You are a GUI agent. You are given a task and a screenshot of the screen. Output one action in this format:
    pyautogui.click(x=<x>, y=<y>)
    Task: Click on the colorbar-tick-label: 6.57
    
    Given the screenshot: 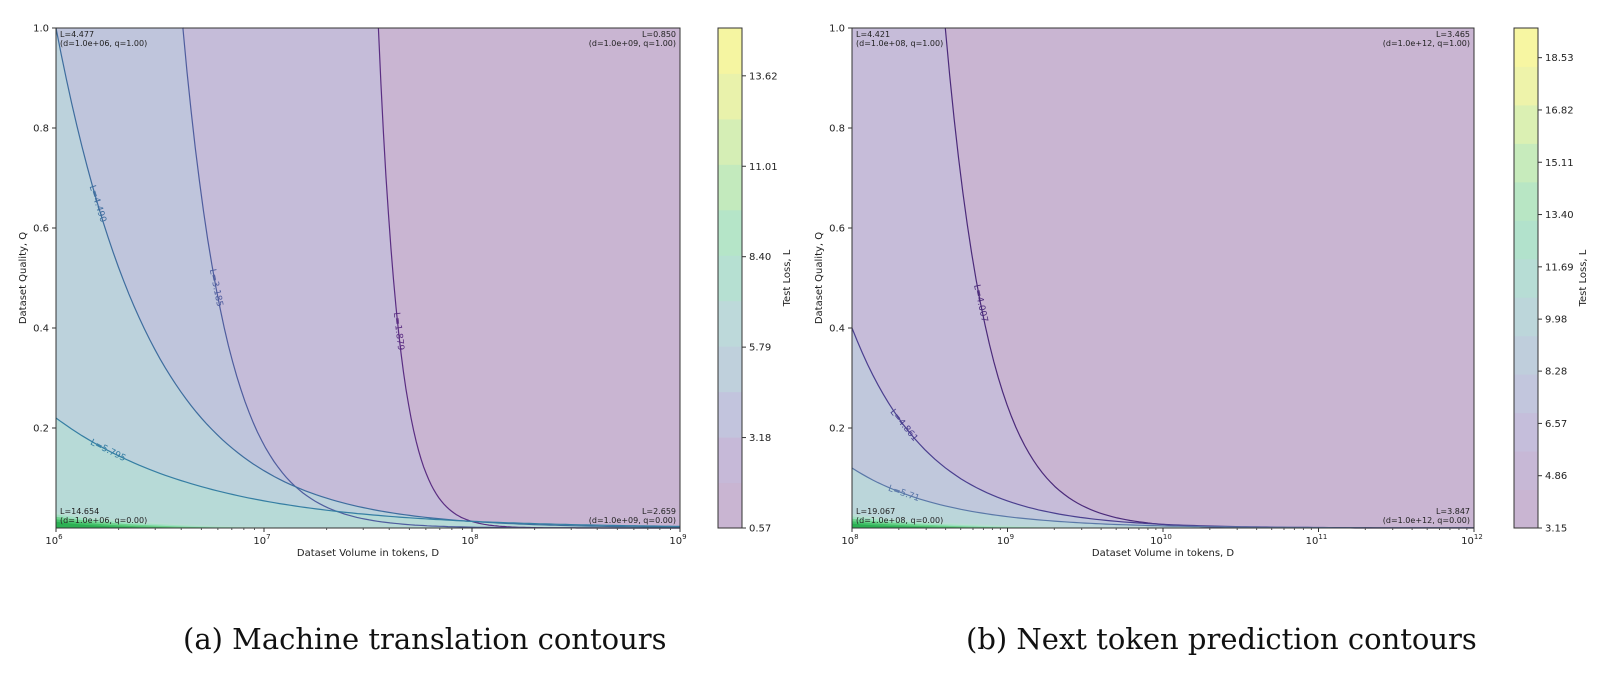 What is the action you would take?
    pyautogui.click(x=1556, y=424)
    